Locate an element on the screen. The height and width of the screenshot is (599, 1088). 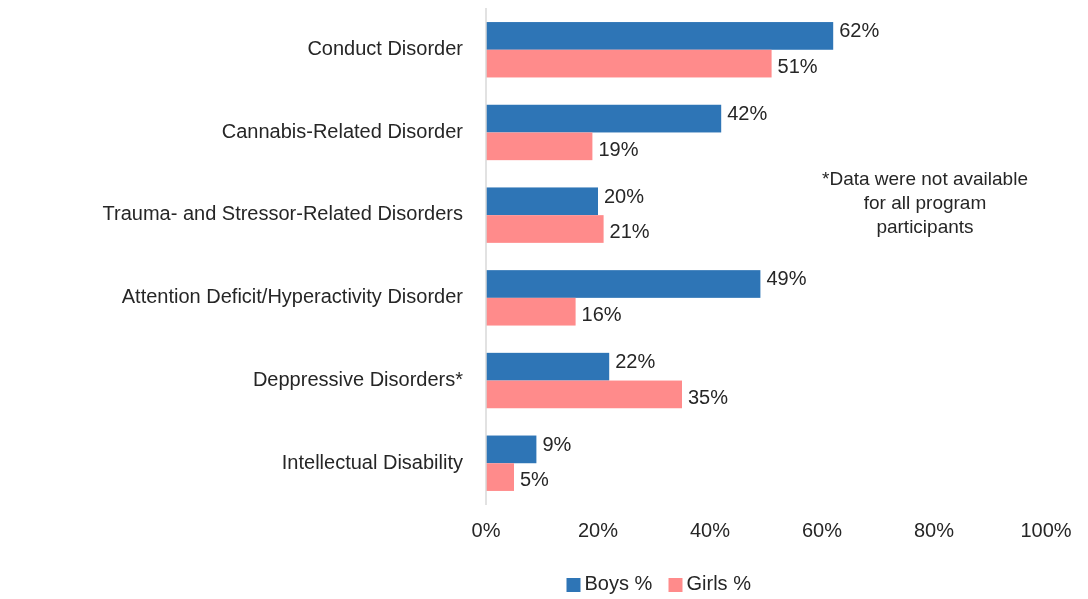
y-tick-label: Trauma- and Stressor-Related Disorders is located at coordinates (282, 213).